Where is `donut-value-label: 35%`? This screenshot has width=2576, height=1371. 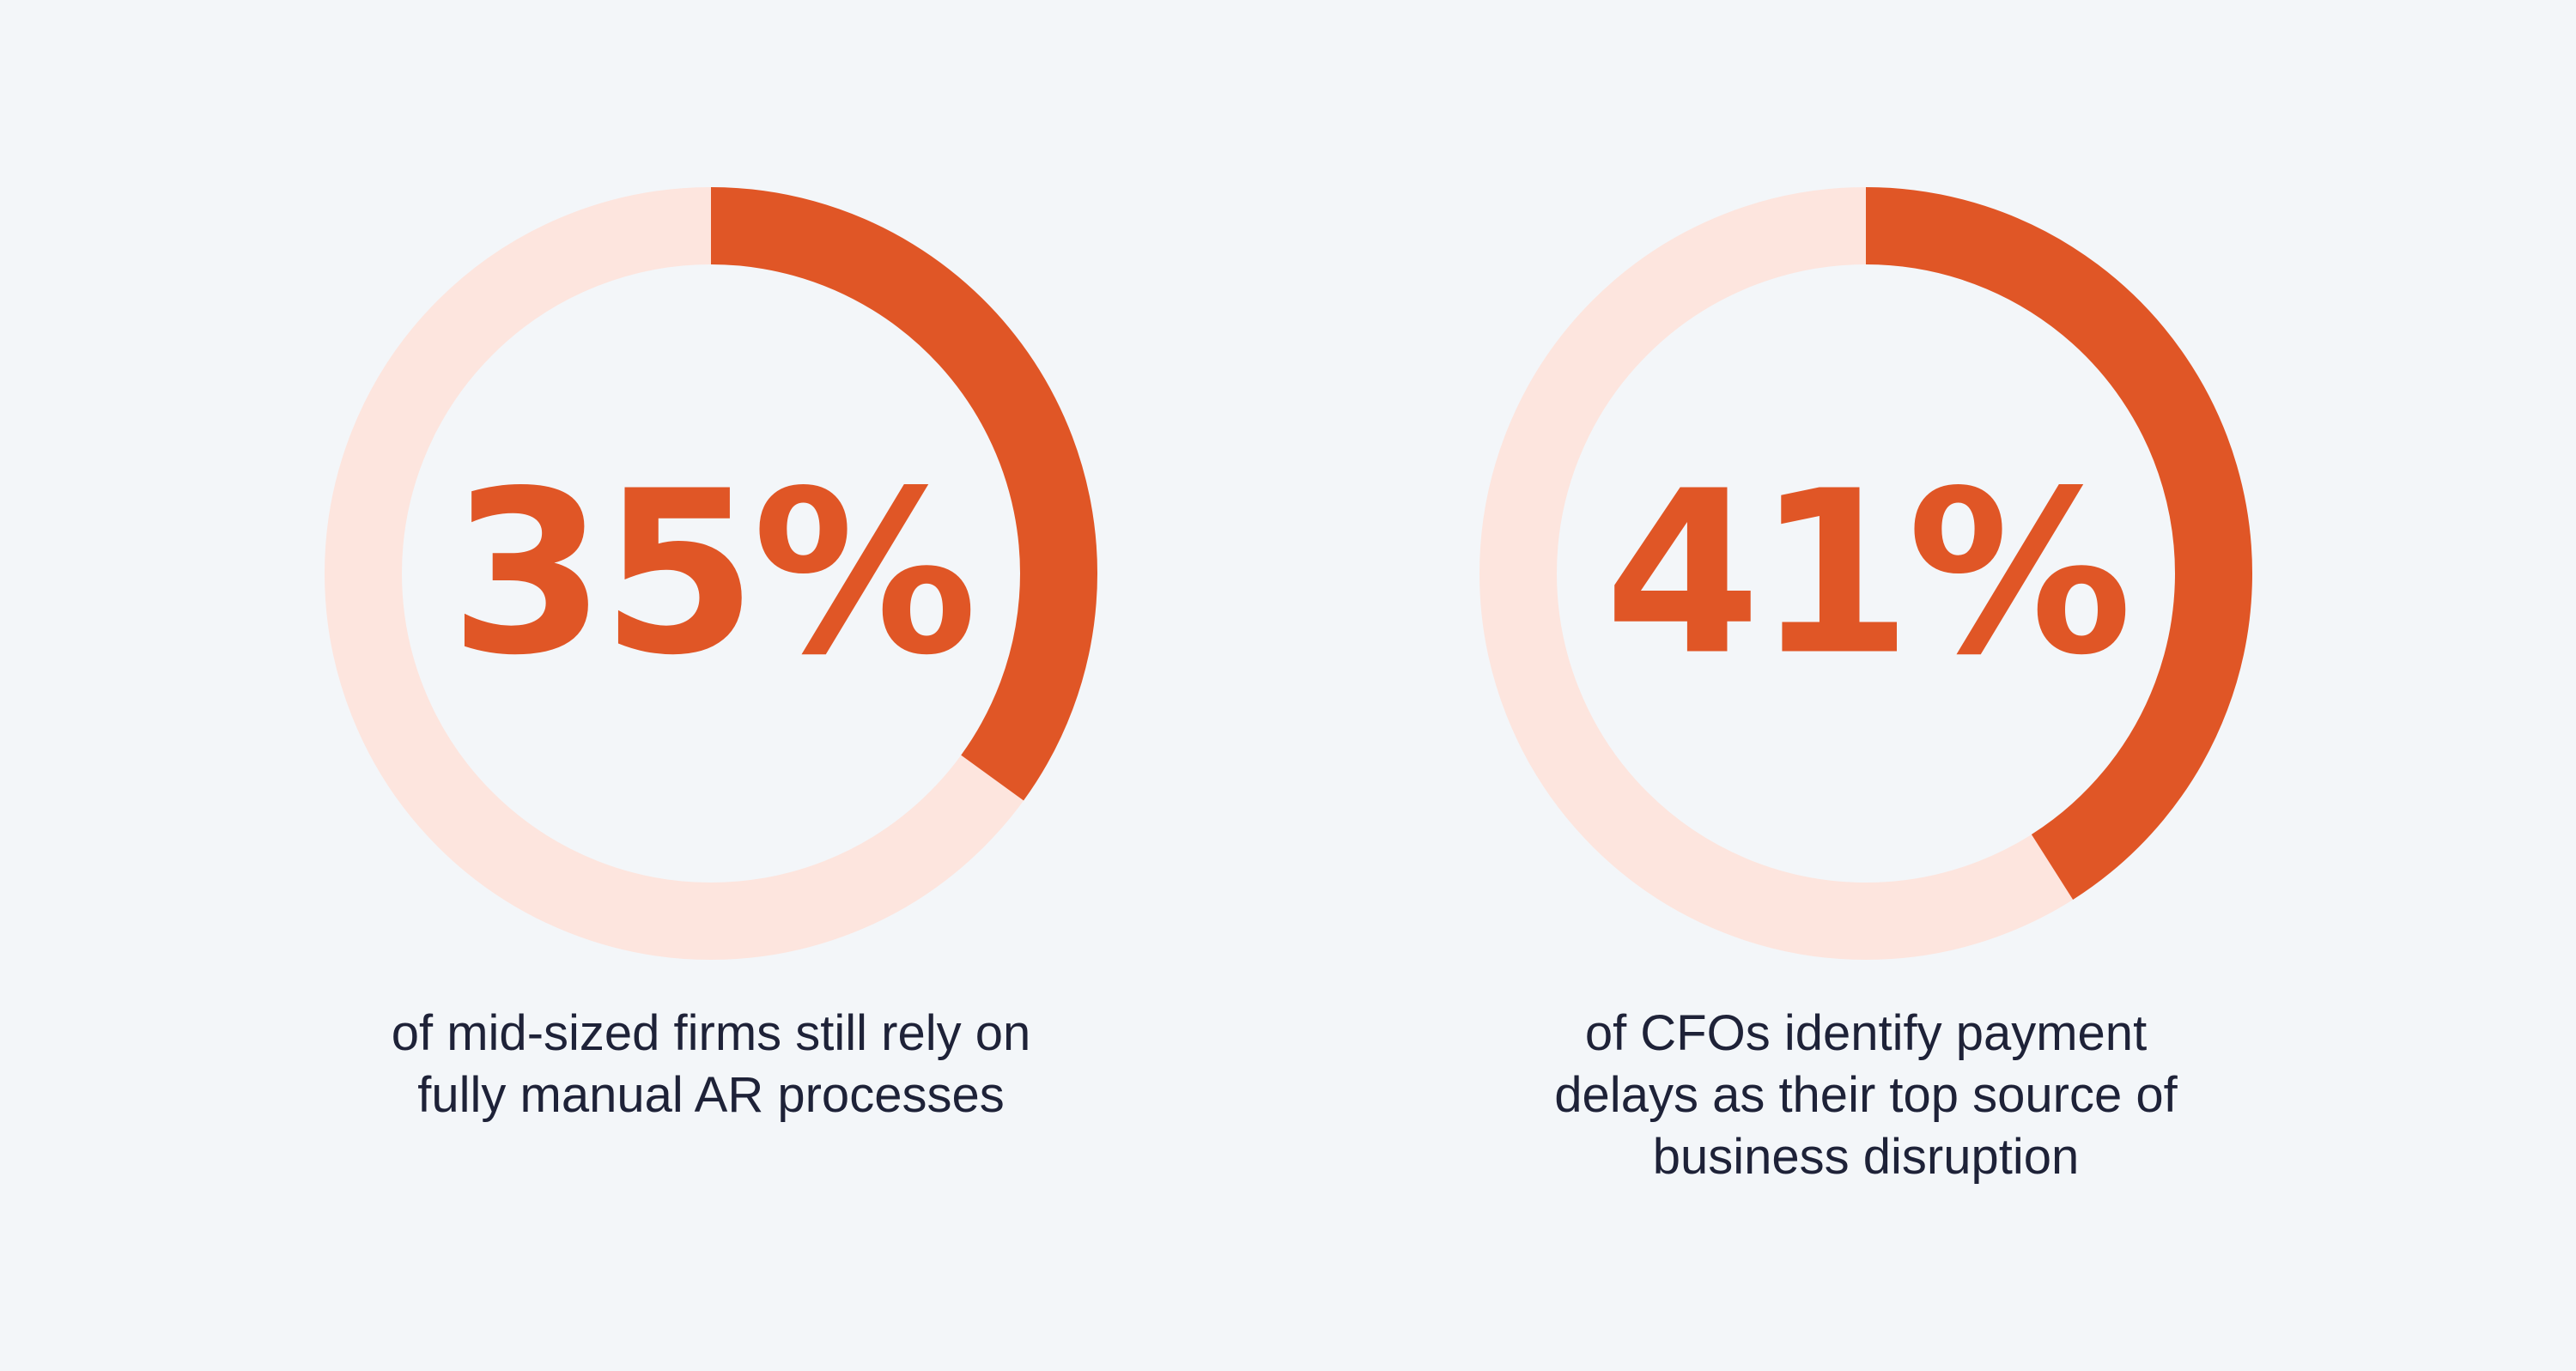
donut-value-label: 35% is located at coordinates (711, 574).